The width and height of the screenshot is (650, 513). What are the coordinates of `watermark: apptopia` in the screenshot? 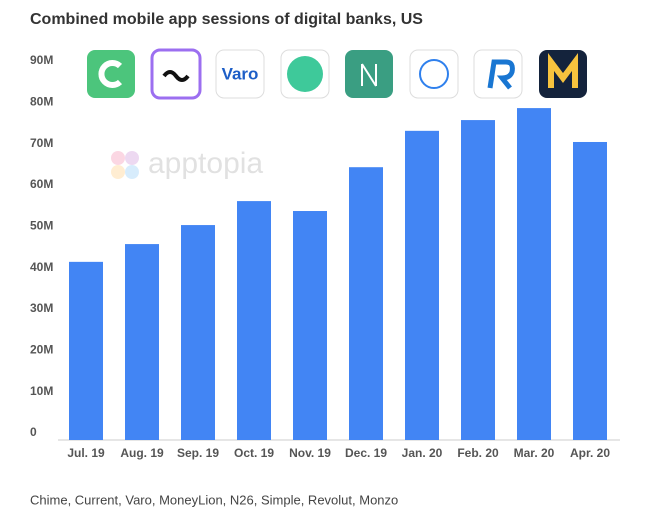 It's located at (187, 163).